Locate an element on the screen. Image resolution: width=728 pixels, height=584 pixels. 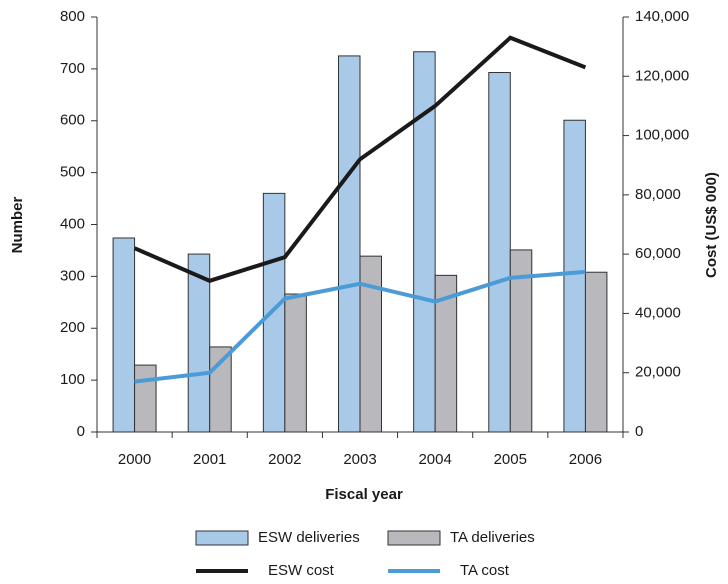
x-tick-label: 2004 is located at coordinates (434, 459).